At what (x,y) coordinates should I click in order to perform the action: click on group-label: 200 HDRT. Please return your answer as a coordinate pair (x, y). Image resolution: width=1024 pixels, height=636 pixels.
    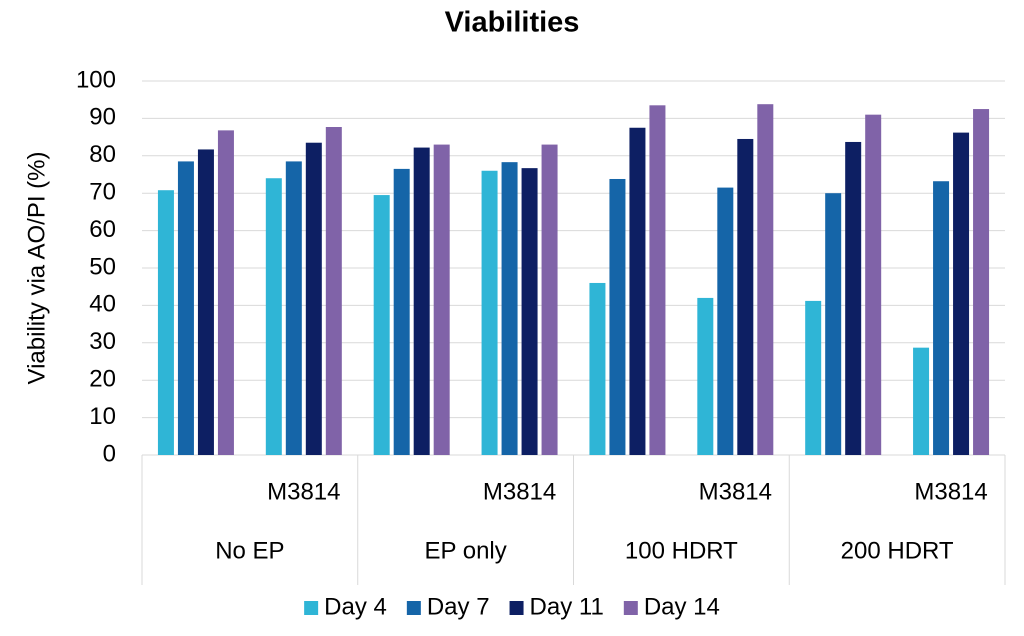
    Looking at the image, I should click on (897, 550).